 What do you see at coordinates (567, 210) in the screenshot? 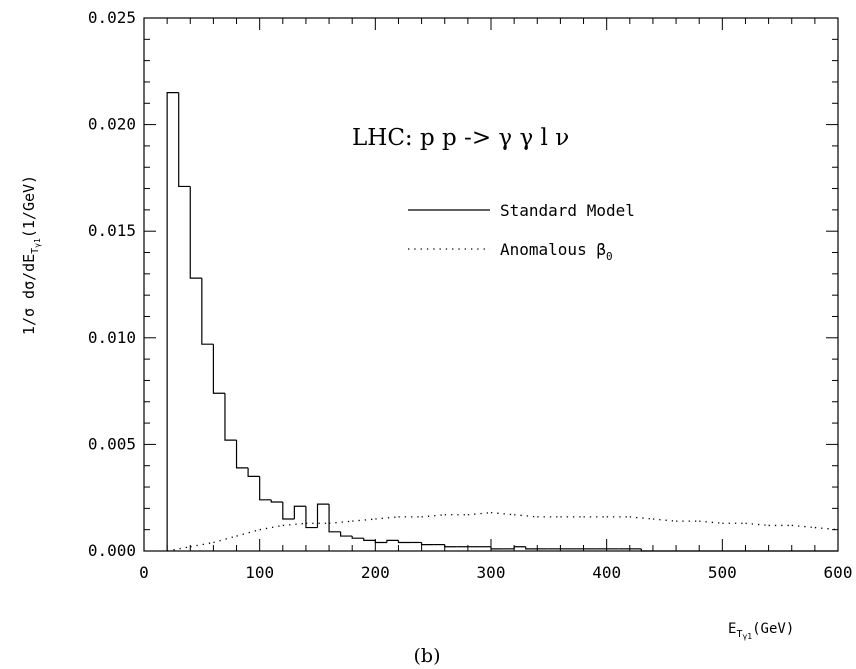
I see `legend-label-standard-model: Standard Model` at bounding box center [567, 210].